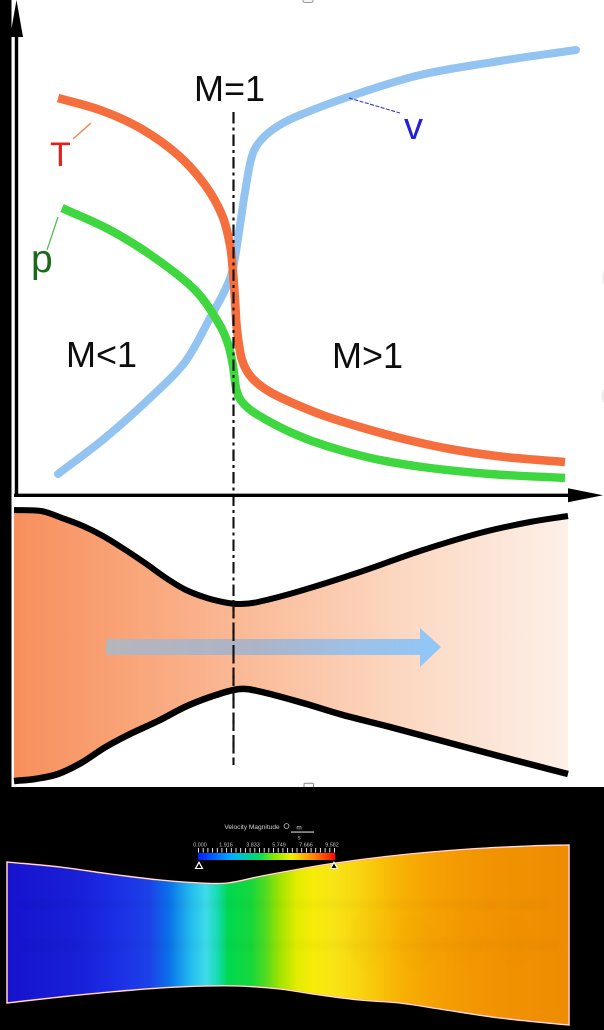 The height and width of the screenshot is (1030, 604). I want to click on svg-text: M>1, so click(367, 355).